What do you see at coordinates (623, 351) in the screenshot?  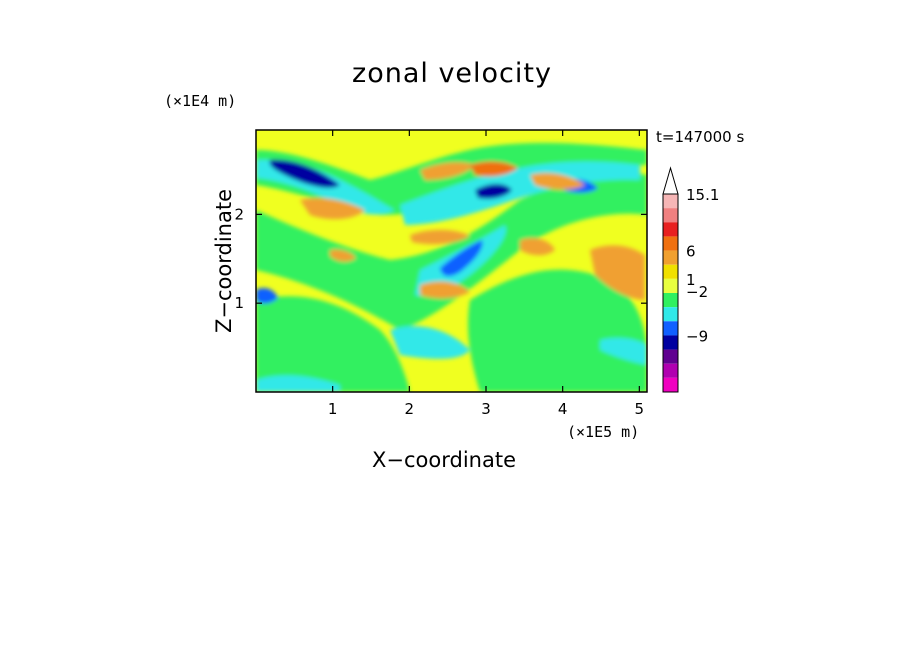 I see `field-cyan-right` at bounding box center [623, 351].